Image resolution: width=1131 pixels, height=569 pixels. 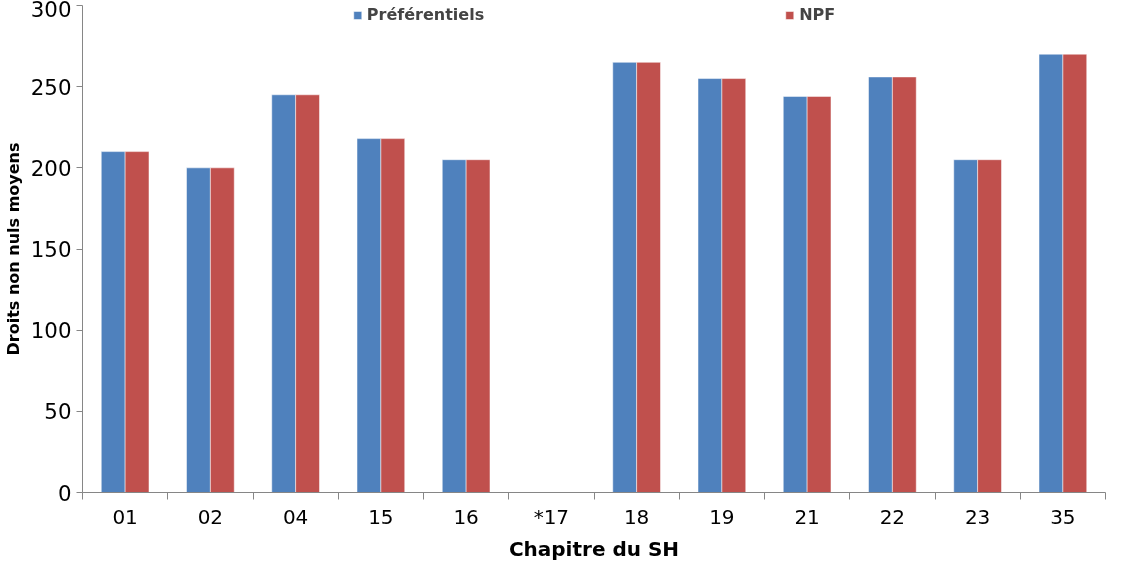 What do you see at coordinates (425, 14) in the screenshot?
I see `legend-label: Préférentiels` at bounding box center [425, 14].